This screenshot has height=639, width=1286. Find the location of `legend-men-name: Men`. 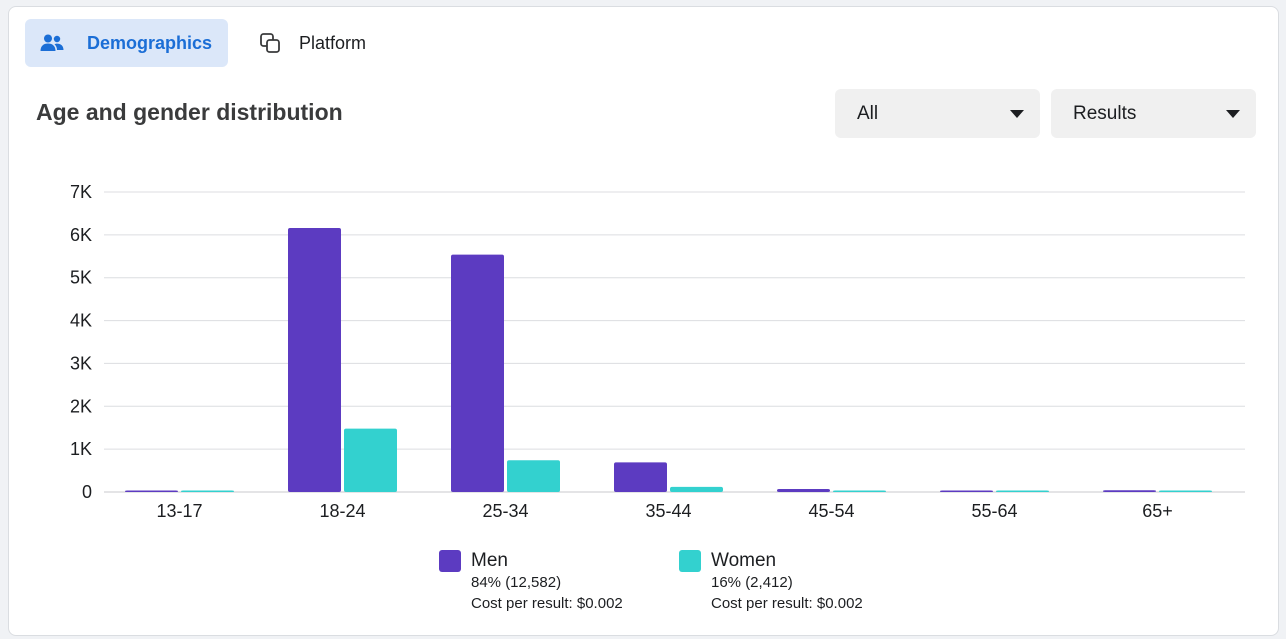

legend-men-name: Men is located at coordinates (489, 560).